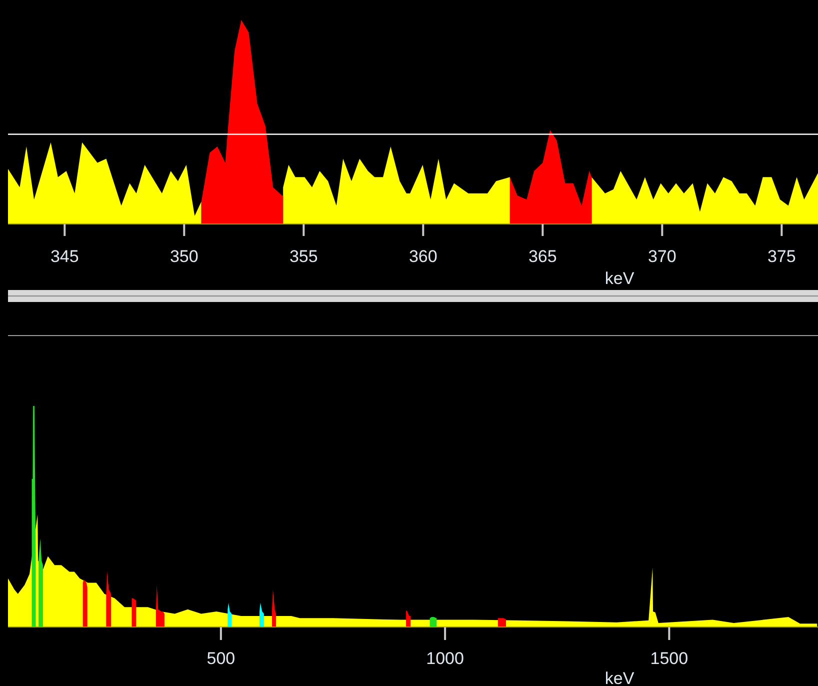  I want to click on x-tick-label: 350, so click(184, 256).